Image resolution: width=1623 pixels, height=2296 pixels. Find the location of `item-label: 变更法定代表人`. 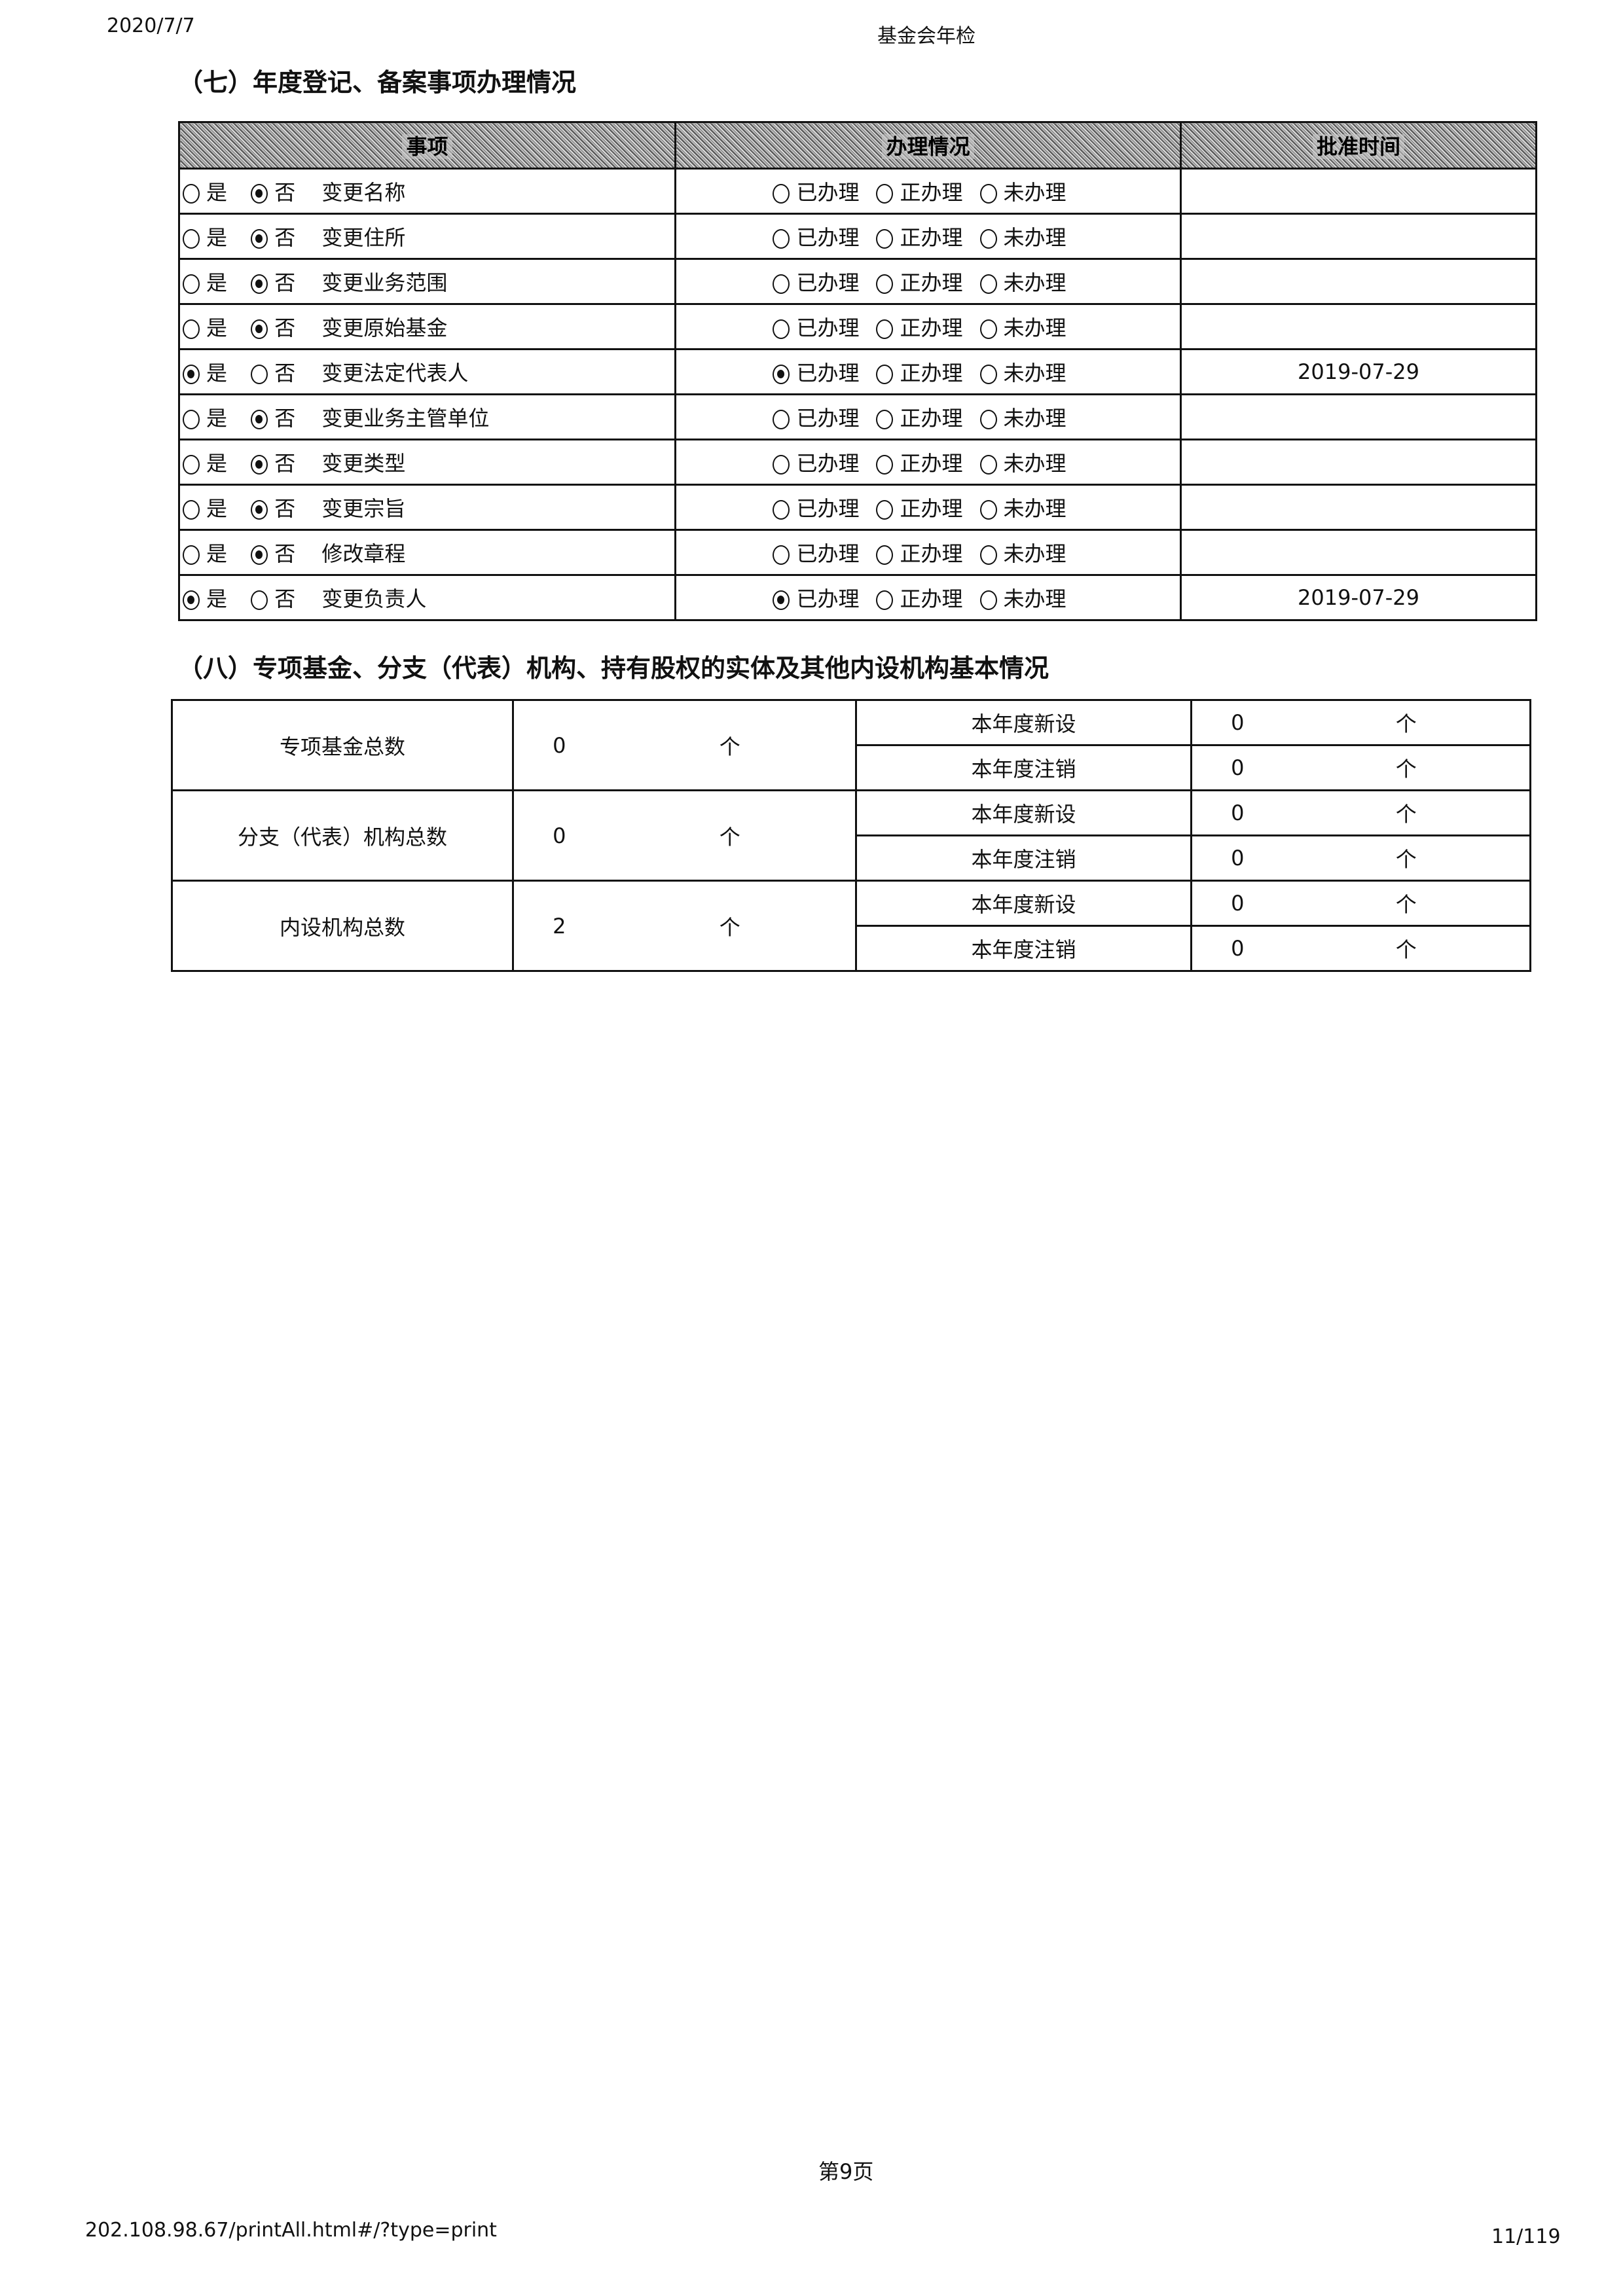

item-label: 变更法定代表人 is located at coordinates (395, 373).